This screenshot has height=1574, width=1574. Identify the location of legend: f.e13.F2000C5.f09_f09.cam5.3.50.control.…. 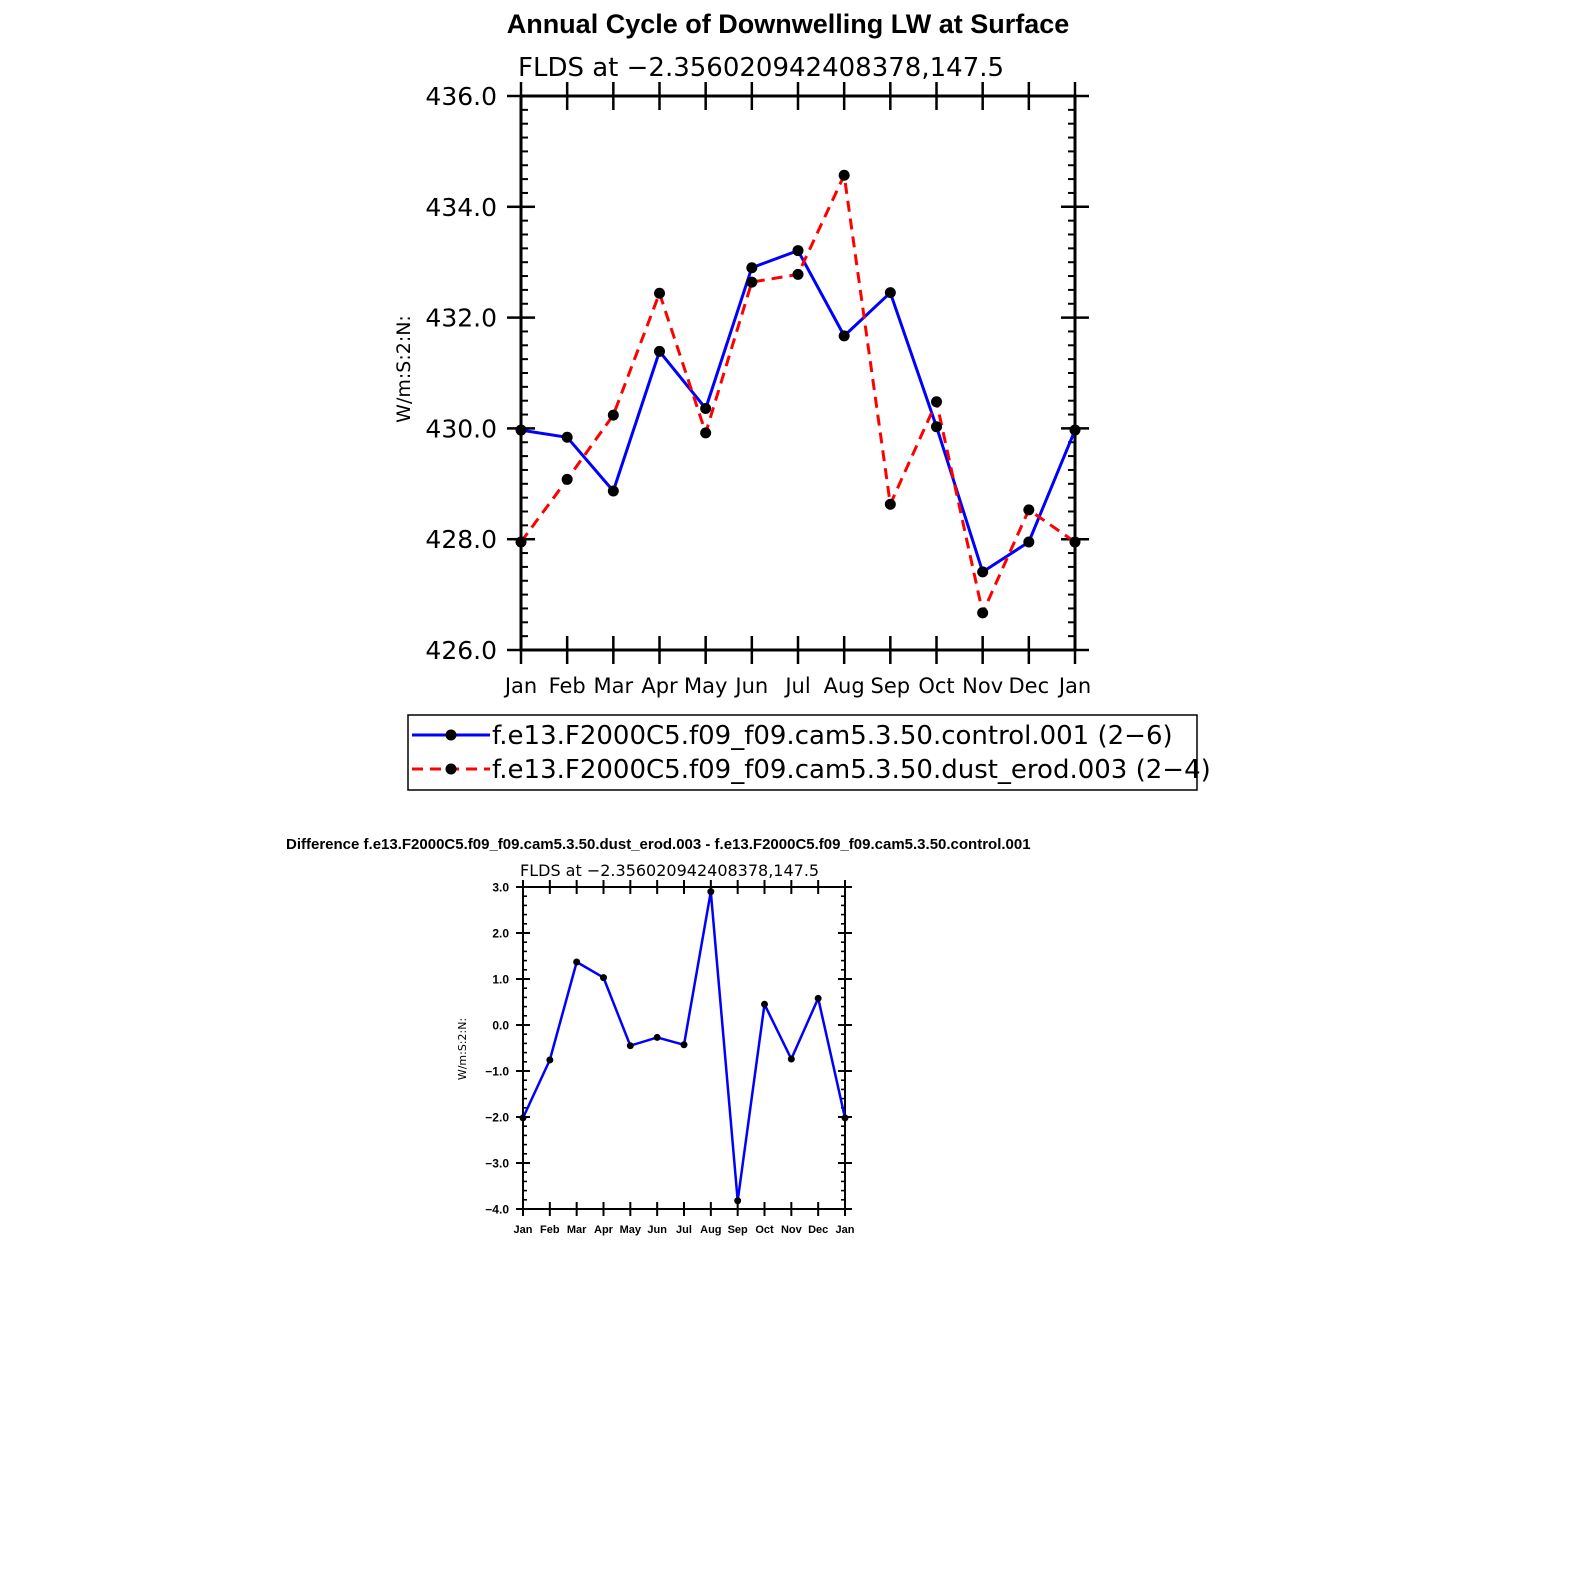
(811, 753).